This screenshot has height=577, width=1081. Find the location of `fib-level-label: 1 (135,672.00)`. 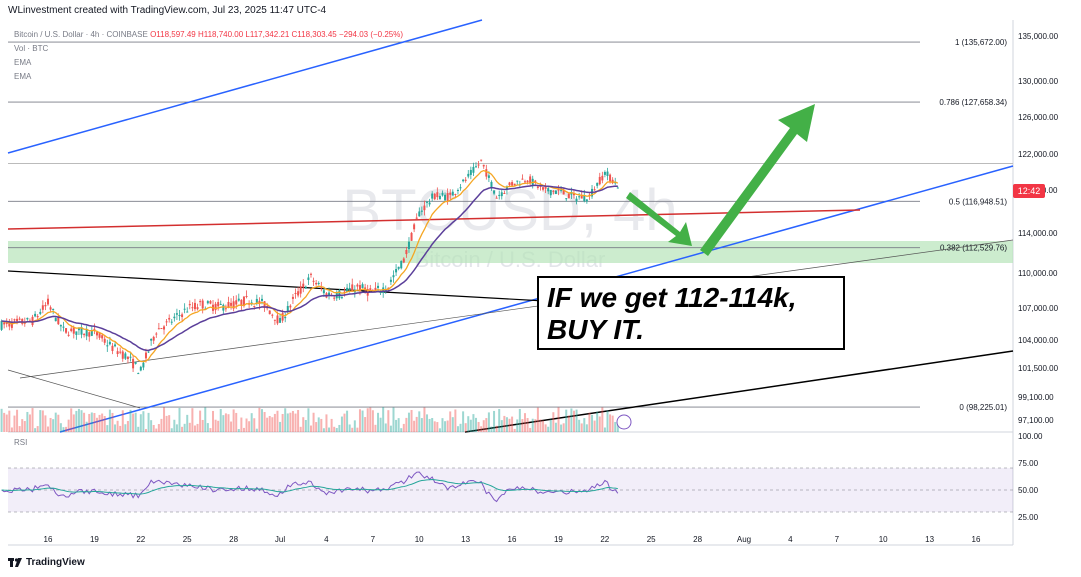

fib-level-label: 1 (135,672.00) is located at coordinates (981, 42).